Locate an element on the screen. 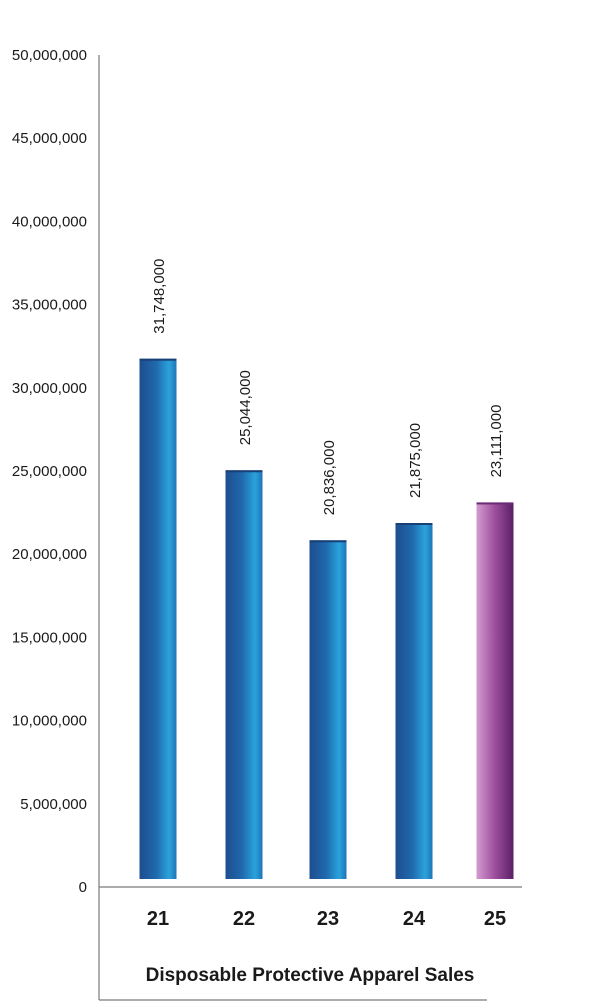 The height and width of the screenshot is (1002, 589). x-tick-label: 24 is located at coordinates (414, 919).